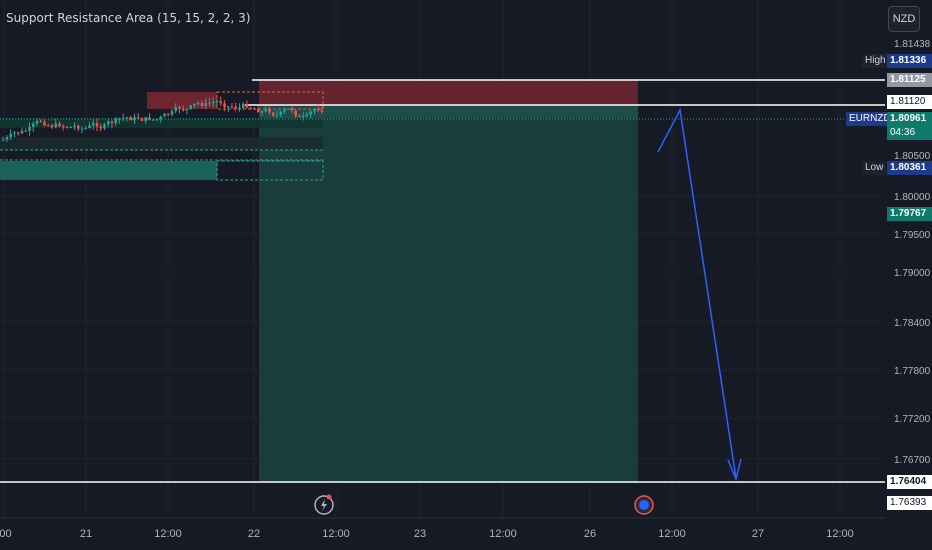 This screenshot has height=550, width=932. What do you see at coordinates (86, 534) in the screenshot?
I see `x-tick-label: 21` at bounding box center [86, 534].